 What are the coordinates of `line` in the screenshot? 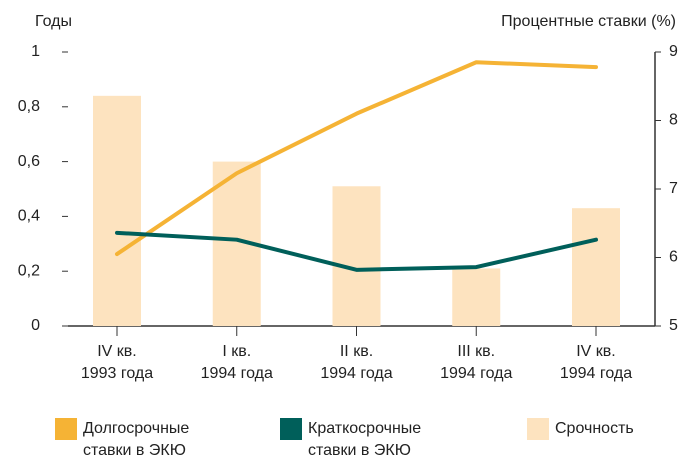 It's located at (356, 251).